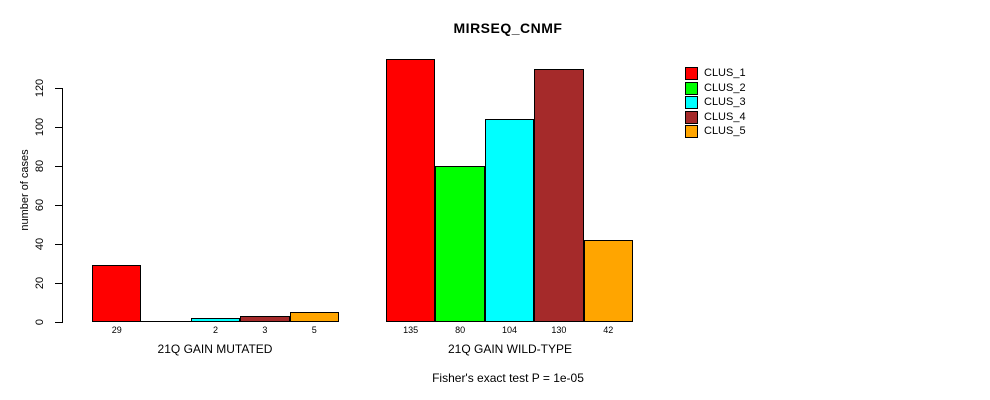 Image resolution: width=990 pixels, height=400 pixels. I want to click on bar-clus-5-21q-gain-wild-type, so click(608, 281).